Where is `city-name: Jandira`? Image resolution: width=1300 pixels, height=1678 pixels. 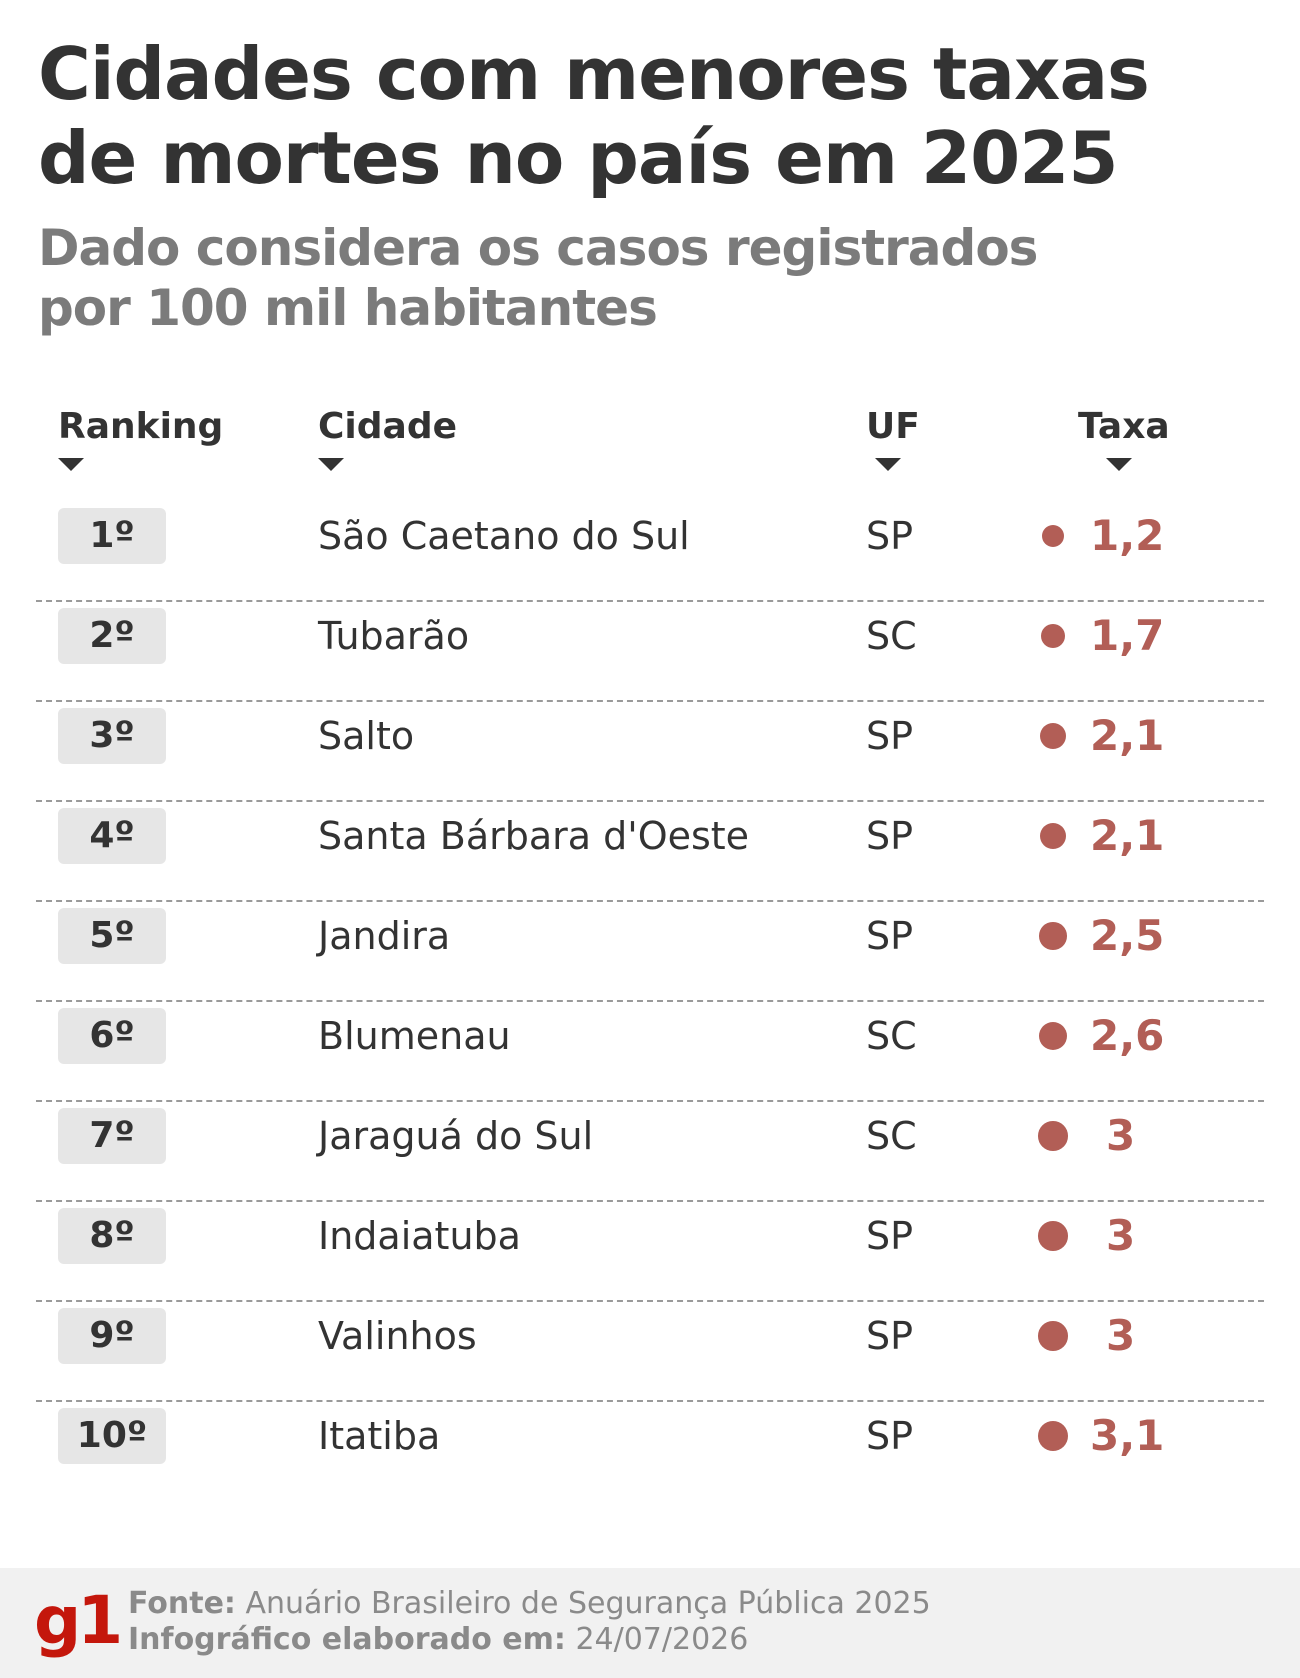
city-name: Jandira is located at coordinates (384, 936).